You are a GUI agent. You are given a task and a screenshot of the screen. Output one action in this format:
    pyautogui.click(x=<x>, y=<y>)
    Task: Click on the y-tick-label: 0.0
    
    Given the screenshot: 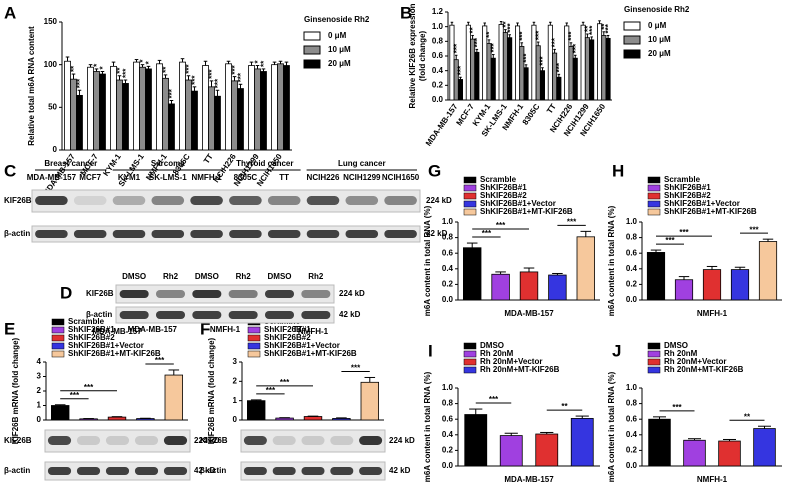 What is the action you would take?
    pyautogui.click(x=632, y=299)
    